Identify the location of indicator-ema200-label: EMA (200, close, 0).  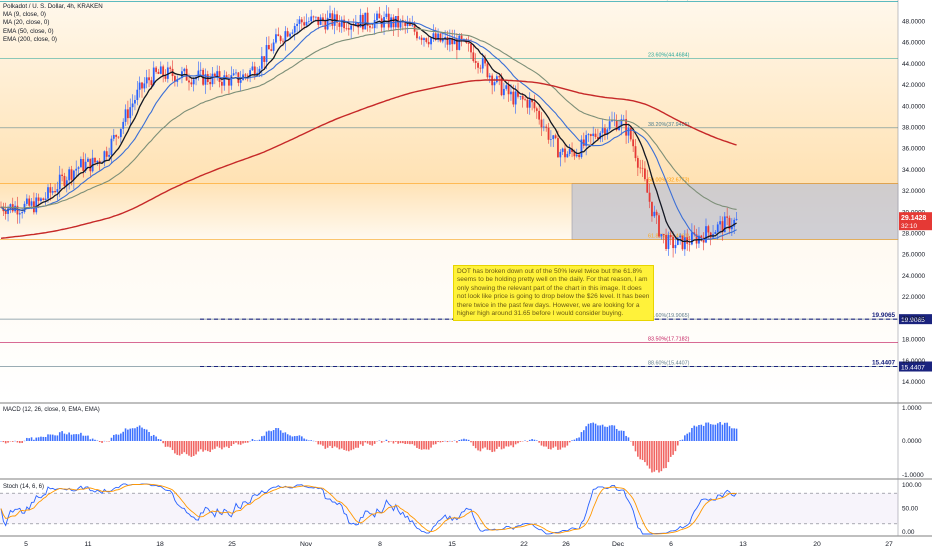
(53, 40).